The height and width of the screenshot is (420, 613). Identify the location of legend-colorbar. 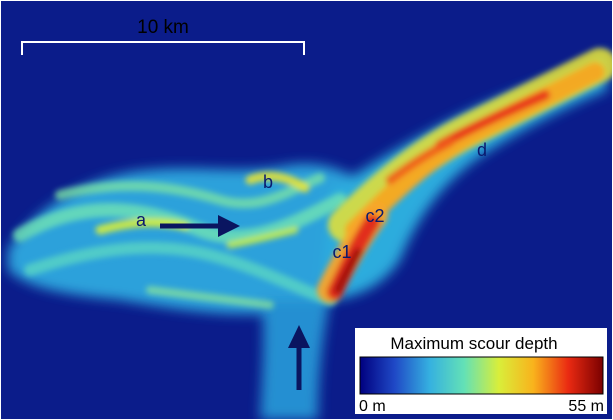
(481, 375).